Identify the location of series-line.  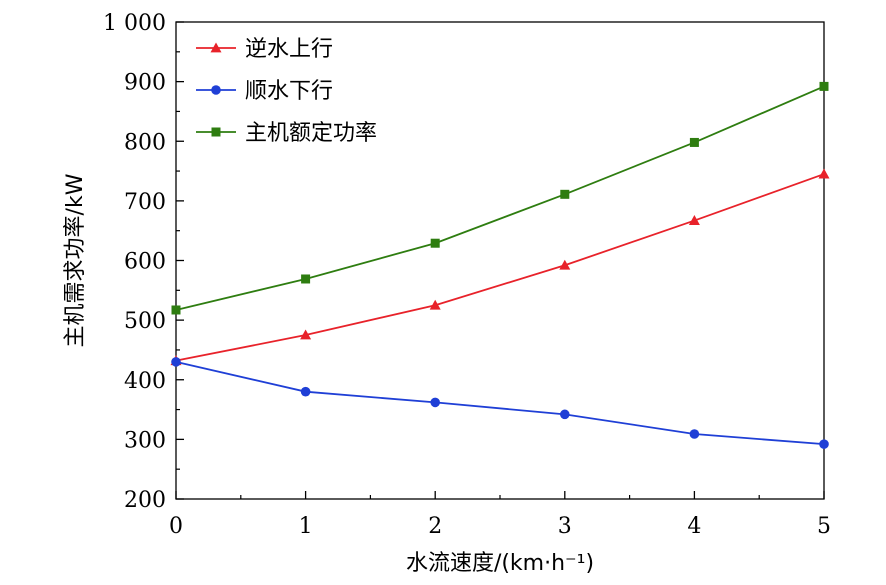
(500, 403).